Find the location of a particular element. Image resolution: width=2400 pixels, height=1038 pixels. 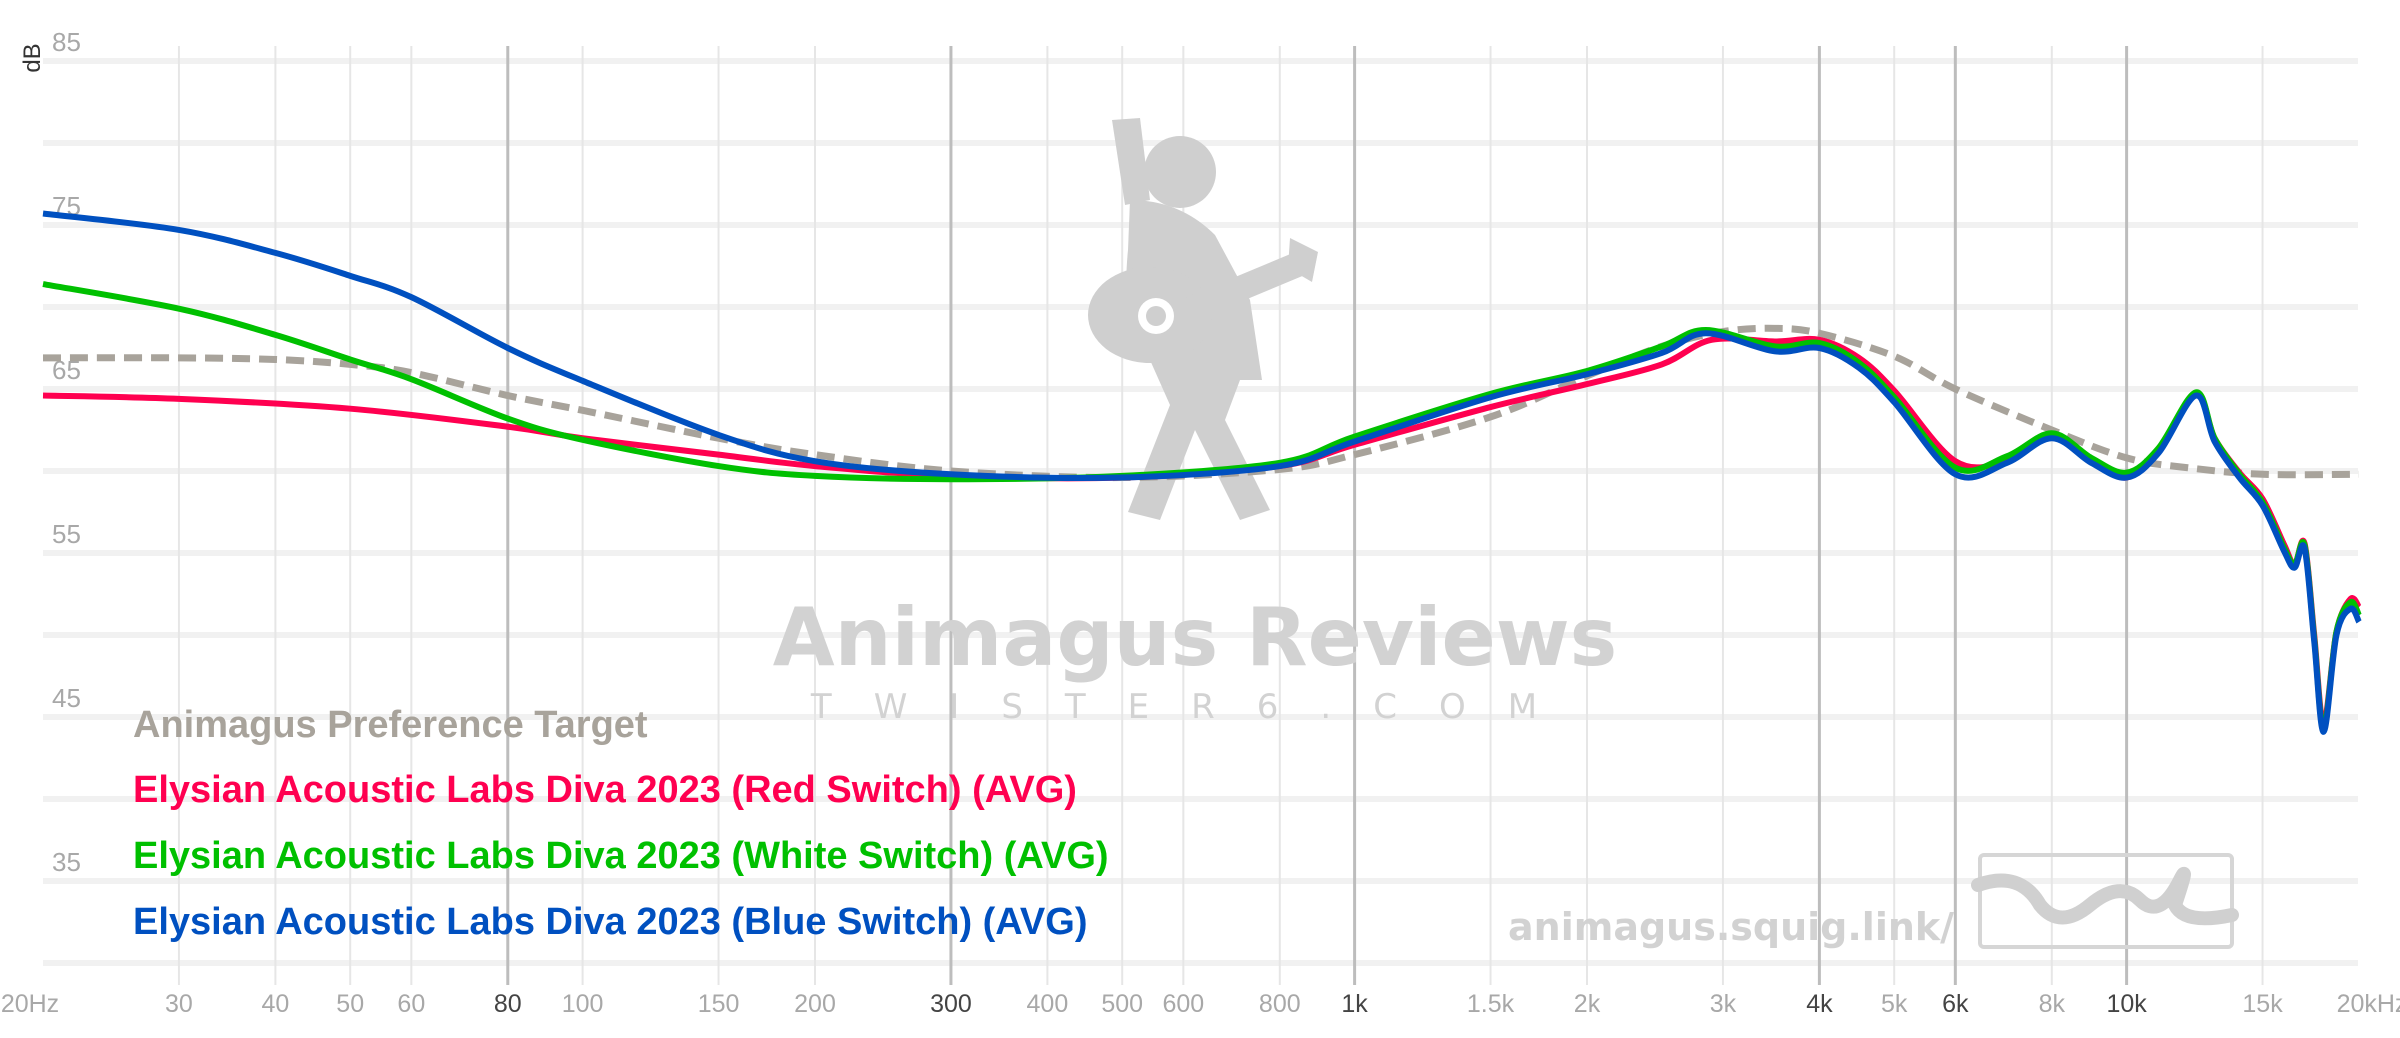

x-tick-label: 20kHz is located at coordinates (2368, 1004).